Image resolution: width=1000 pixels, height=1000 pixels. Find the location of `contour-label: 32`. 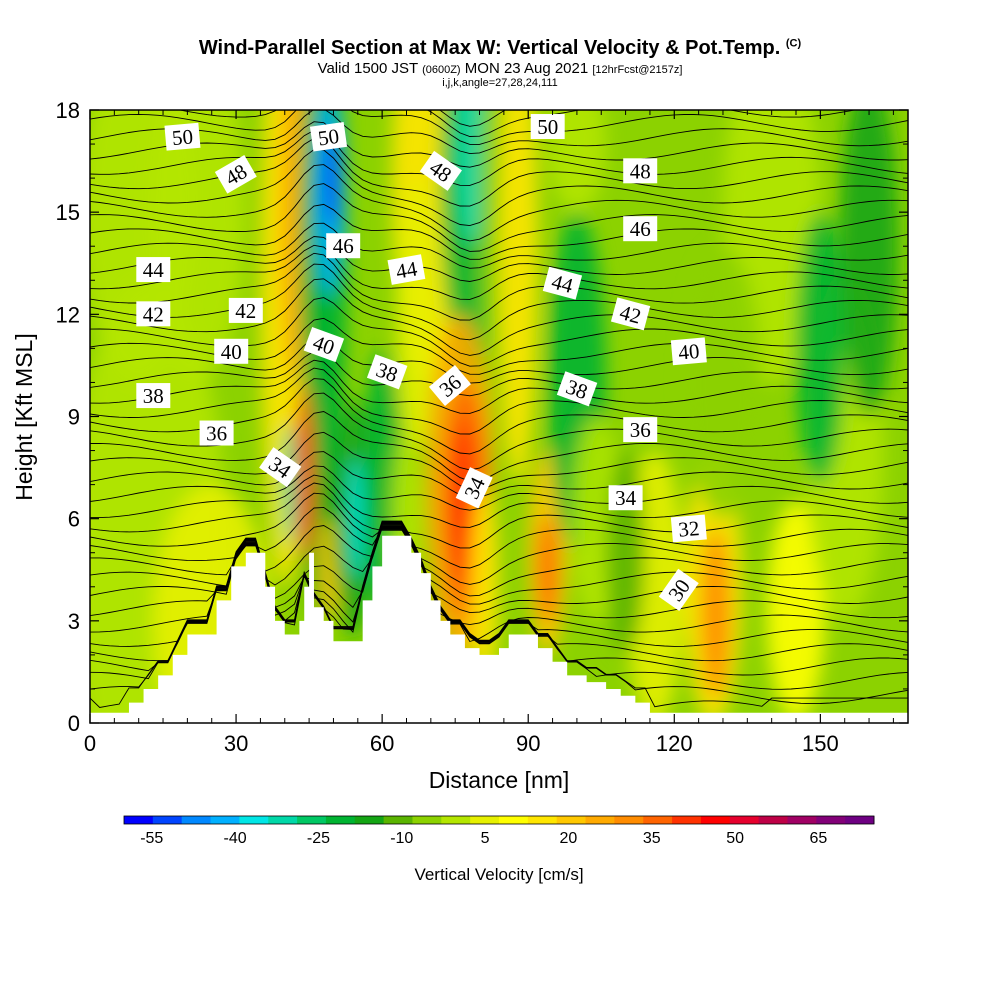

contour-label: 32 is located at coordinates (688, 528).